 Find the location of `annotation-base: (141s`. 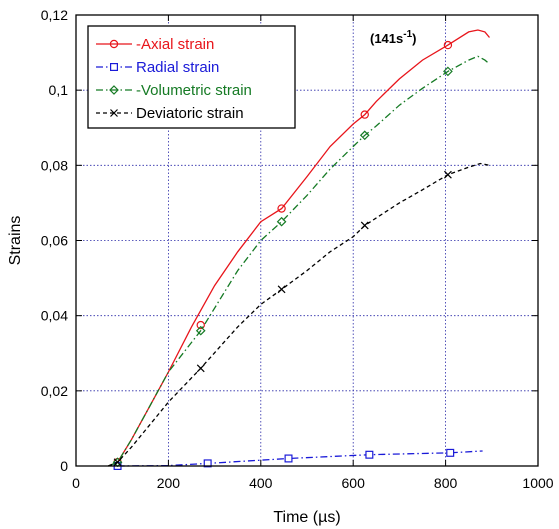

annotation-base: (141s is located at coordinates (386, 38).